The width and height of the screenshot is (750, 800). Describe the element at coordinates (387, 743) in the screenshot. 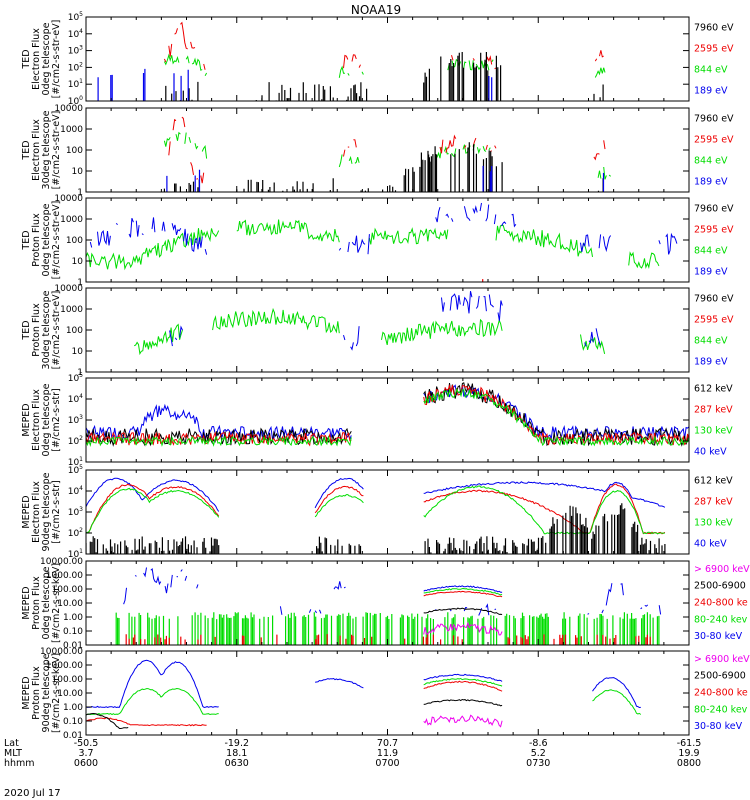

I see `x-tick-label: 70.7` at that location.